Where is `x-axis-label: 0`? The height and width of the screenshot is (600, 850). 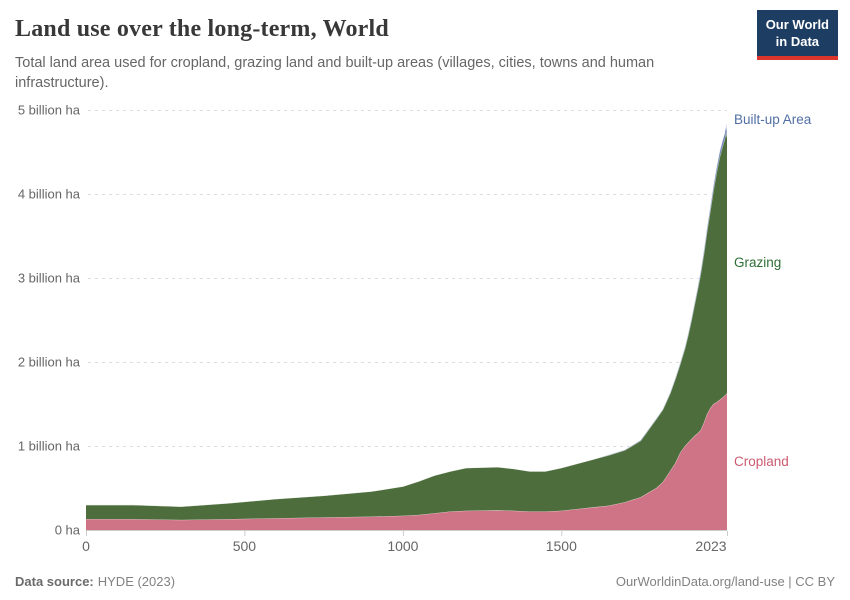
x-axis-label: 0 is located at coordinates (86, 546).